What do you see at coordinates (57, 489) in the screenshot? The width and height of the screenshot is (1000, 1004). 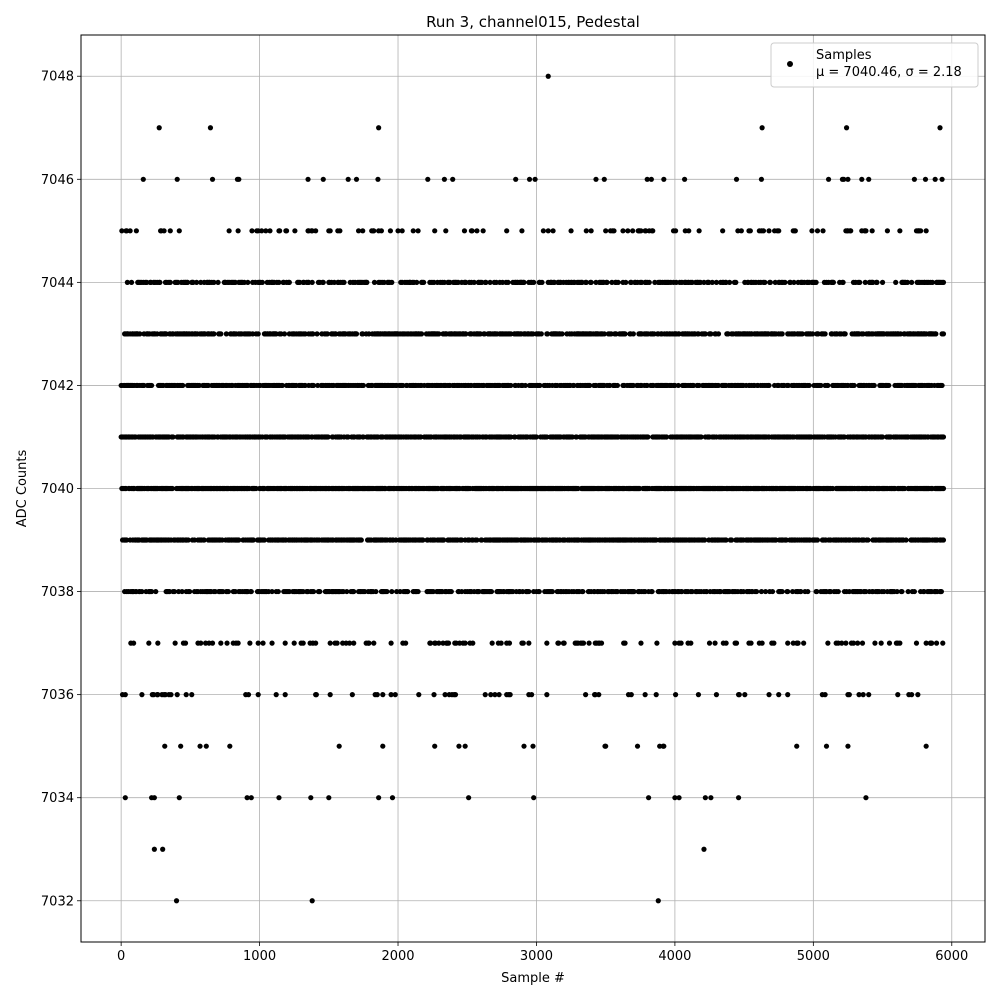 I see `y-tick-label: 7040` at bounding box center [57, 489].